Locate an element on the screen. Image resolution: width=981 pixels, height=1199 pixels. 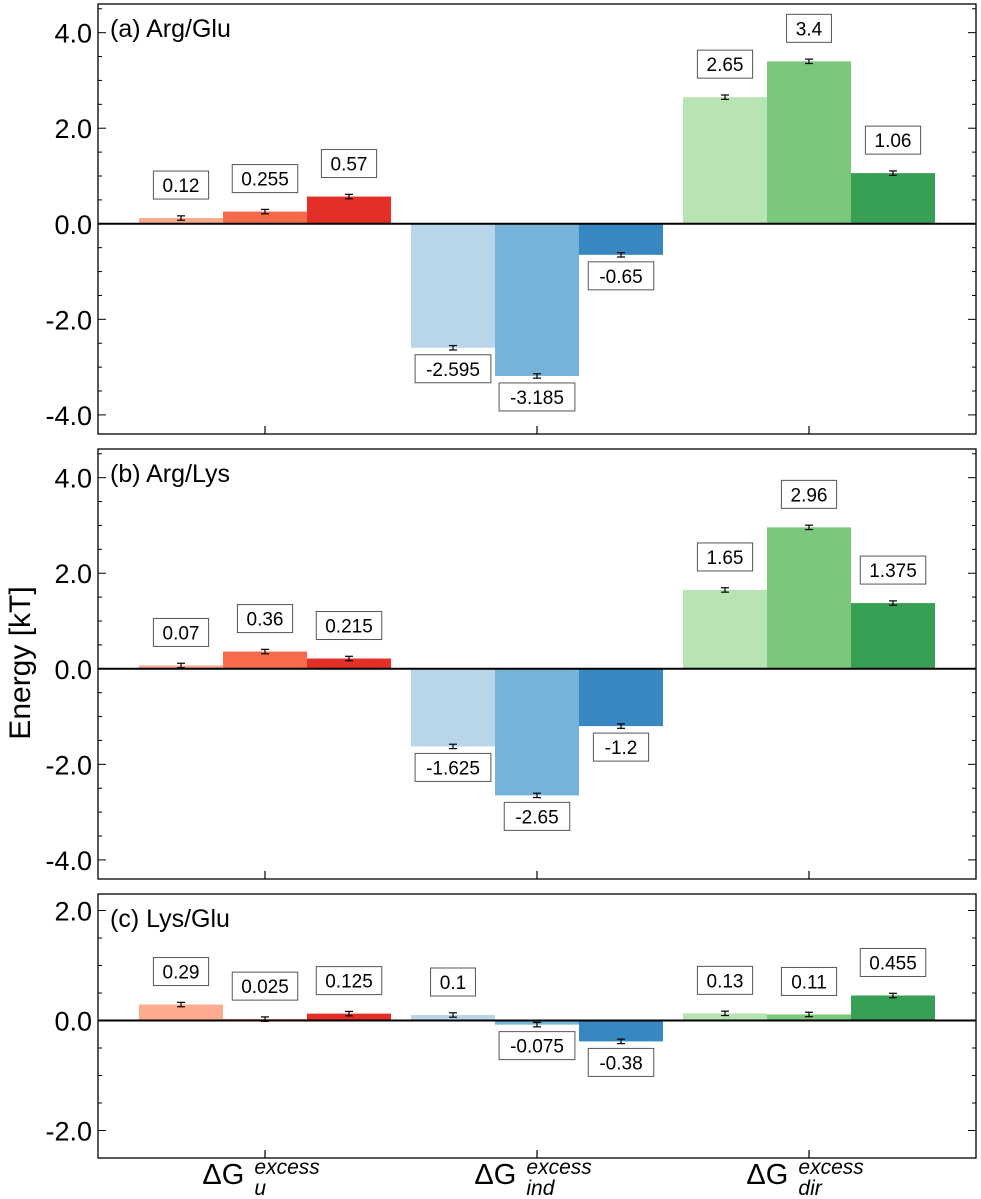
data-label: 0.11 is located at coordinates (809, 982).